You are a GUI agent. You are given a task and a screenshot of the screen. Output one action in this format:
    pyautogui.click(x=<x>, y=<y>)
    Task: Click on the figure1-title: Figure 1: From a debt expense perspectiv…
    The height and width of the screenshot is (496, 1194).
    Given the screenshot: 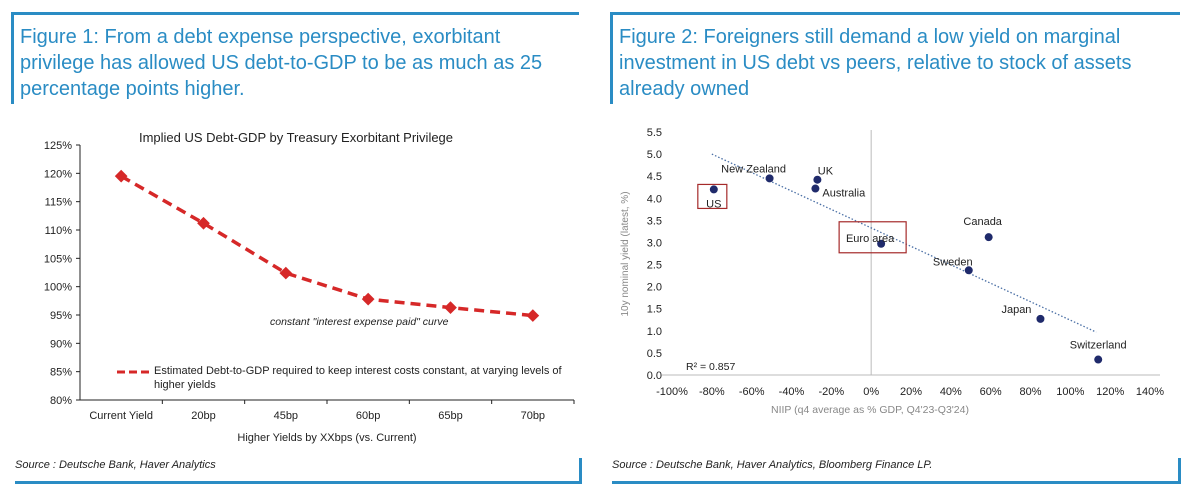 What is the action you would take?
    pyautogui.click(x=281, y=63)
    